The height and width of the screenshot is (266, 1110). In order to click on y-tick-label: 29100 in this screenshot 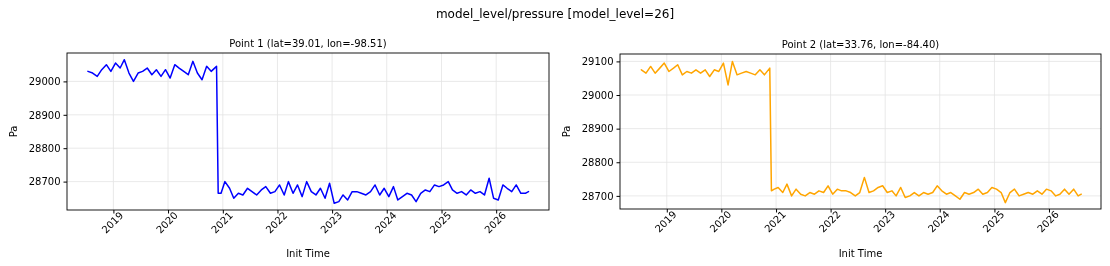, I will do `click(597, 62)`.